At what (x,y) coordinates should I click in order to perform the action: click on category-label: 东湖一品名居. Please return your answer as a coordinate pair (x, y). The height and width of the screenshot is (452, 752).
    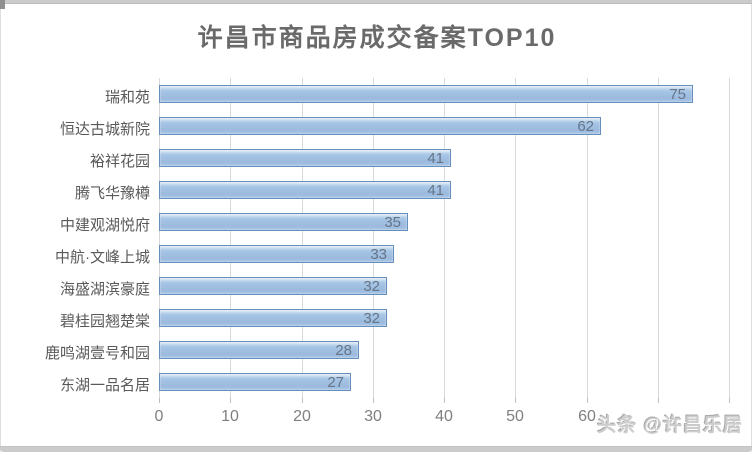
    Looking at the image, I should click on (104, 385).